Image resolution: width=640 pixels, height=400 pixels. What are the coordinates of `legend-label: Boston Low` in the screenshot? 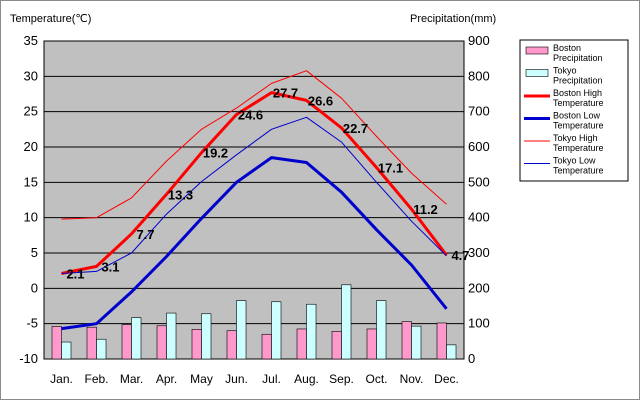 It's located at (577, 116).